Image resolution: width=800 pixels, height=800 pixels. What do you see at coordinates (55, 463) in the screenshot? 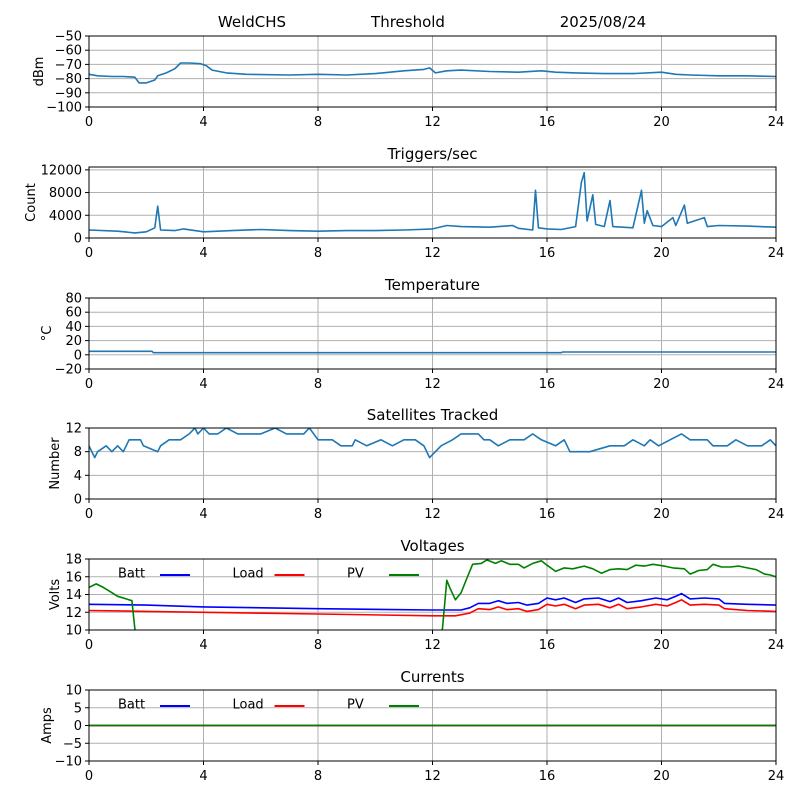
I see `y-axis-label: Number` at bounding box center [55, 463].